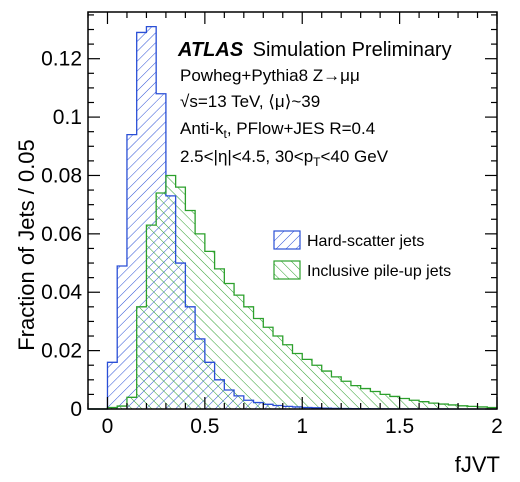  What do you see at coordinates (362, 255) in the screenshot?
I see `legend: Hard-scatter jets Inclusive pile-up jets` at bounding box center [362, 255].